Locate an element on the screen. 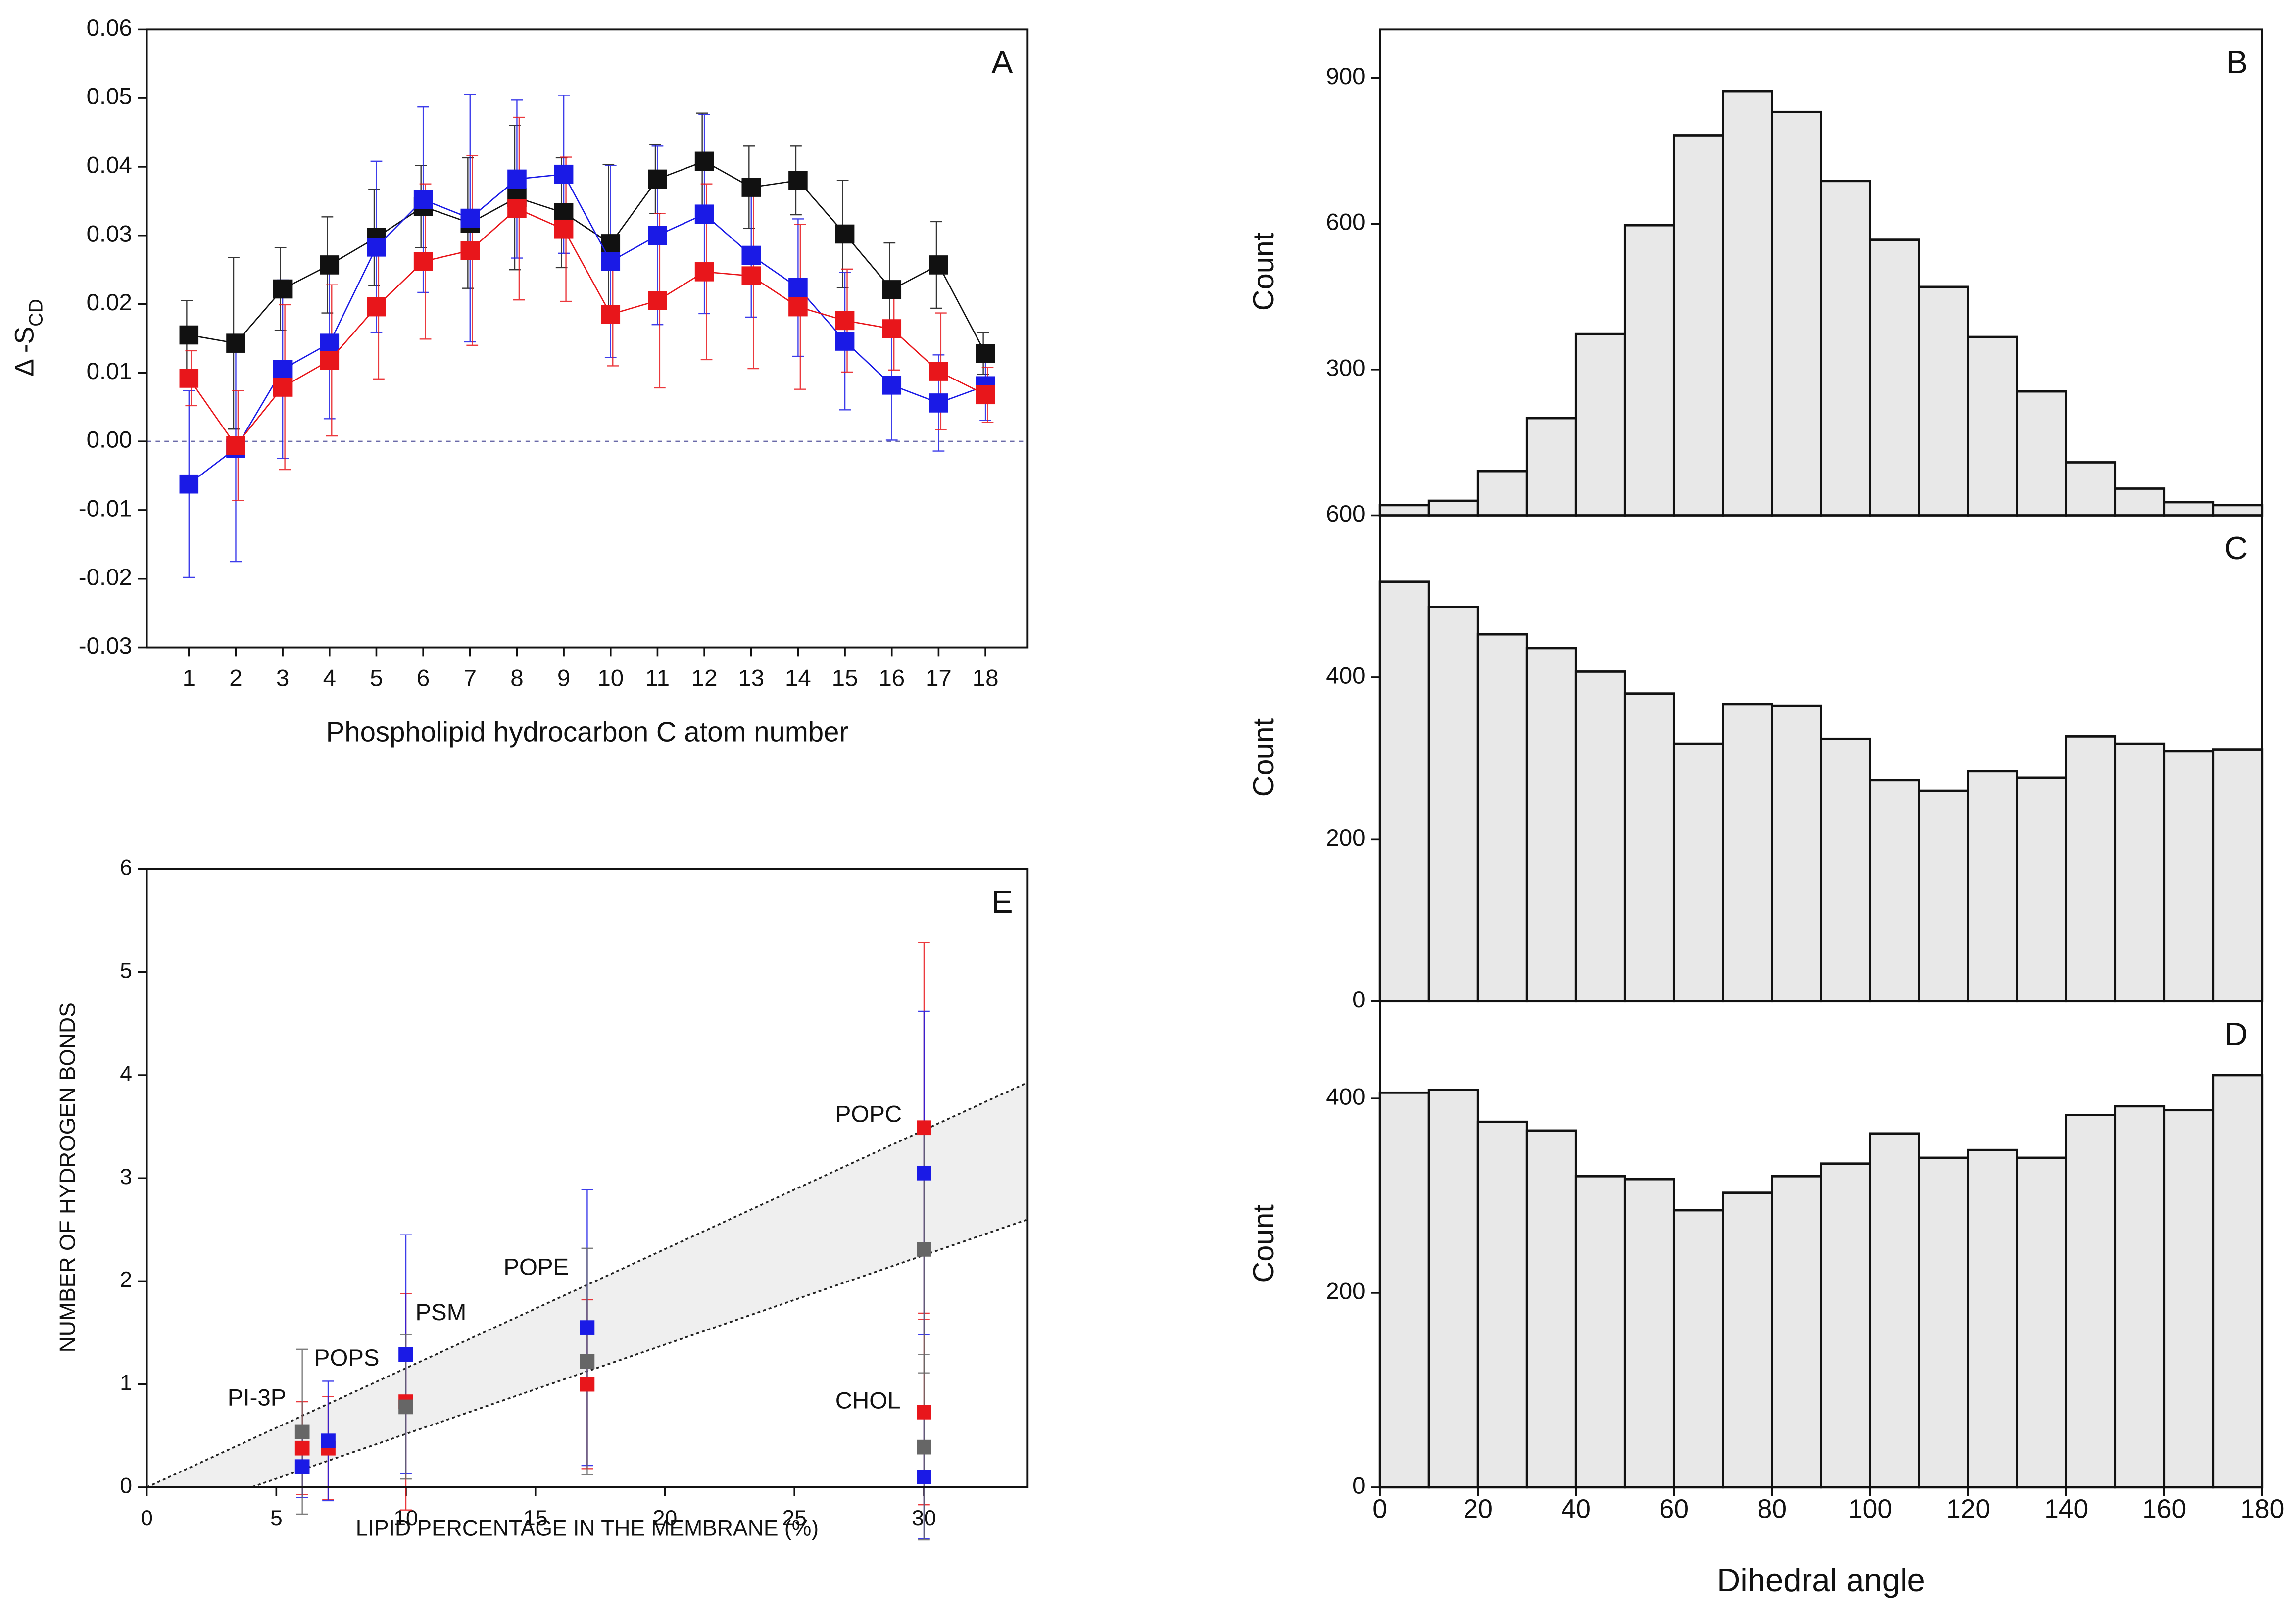 The width and height of the screenshot is (2296, 1615). y-tick-label: 2 is located at coordinates (126, 1280).